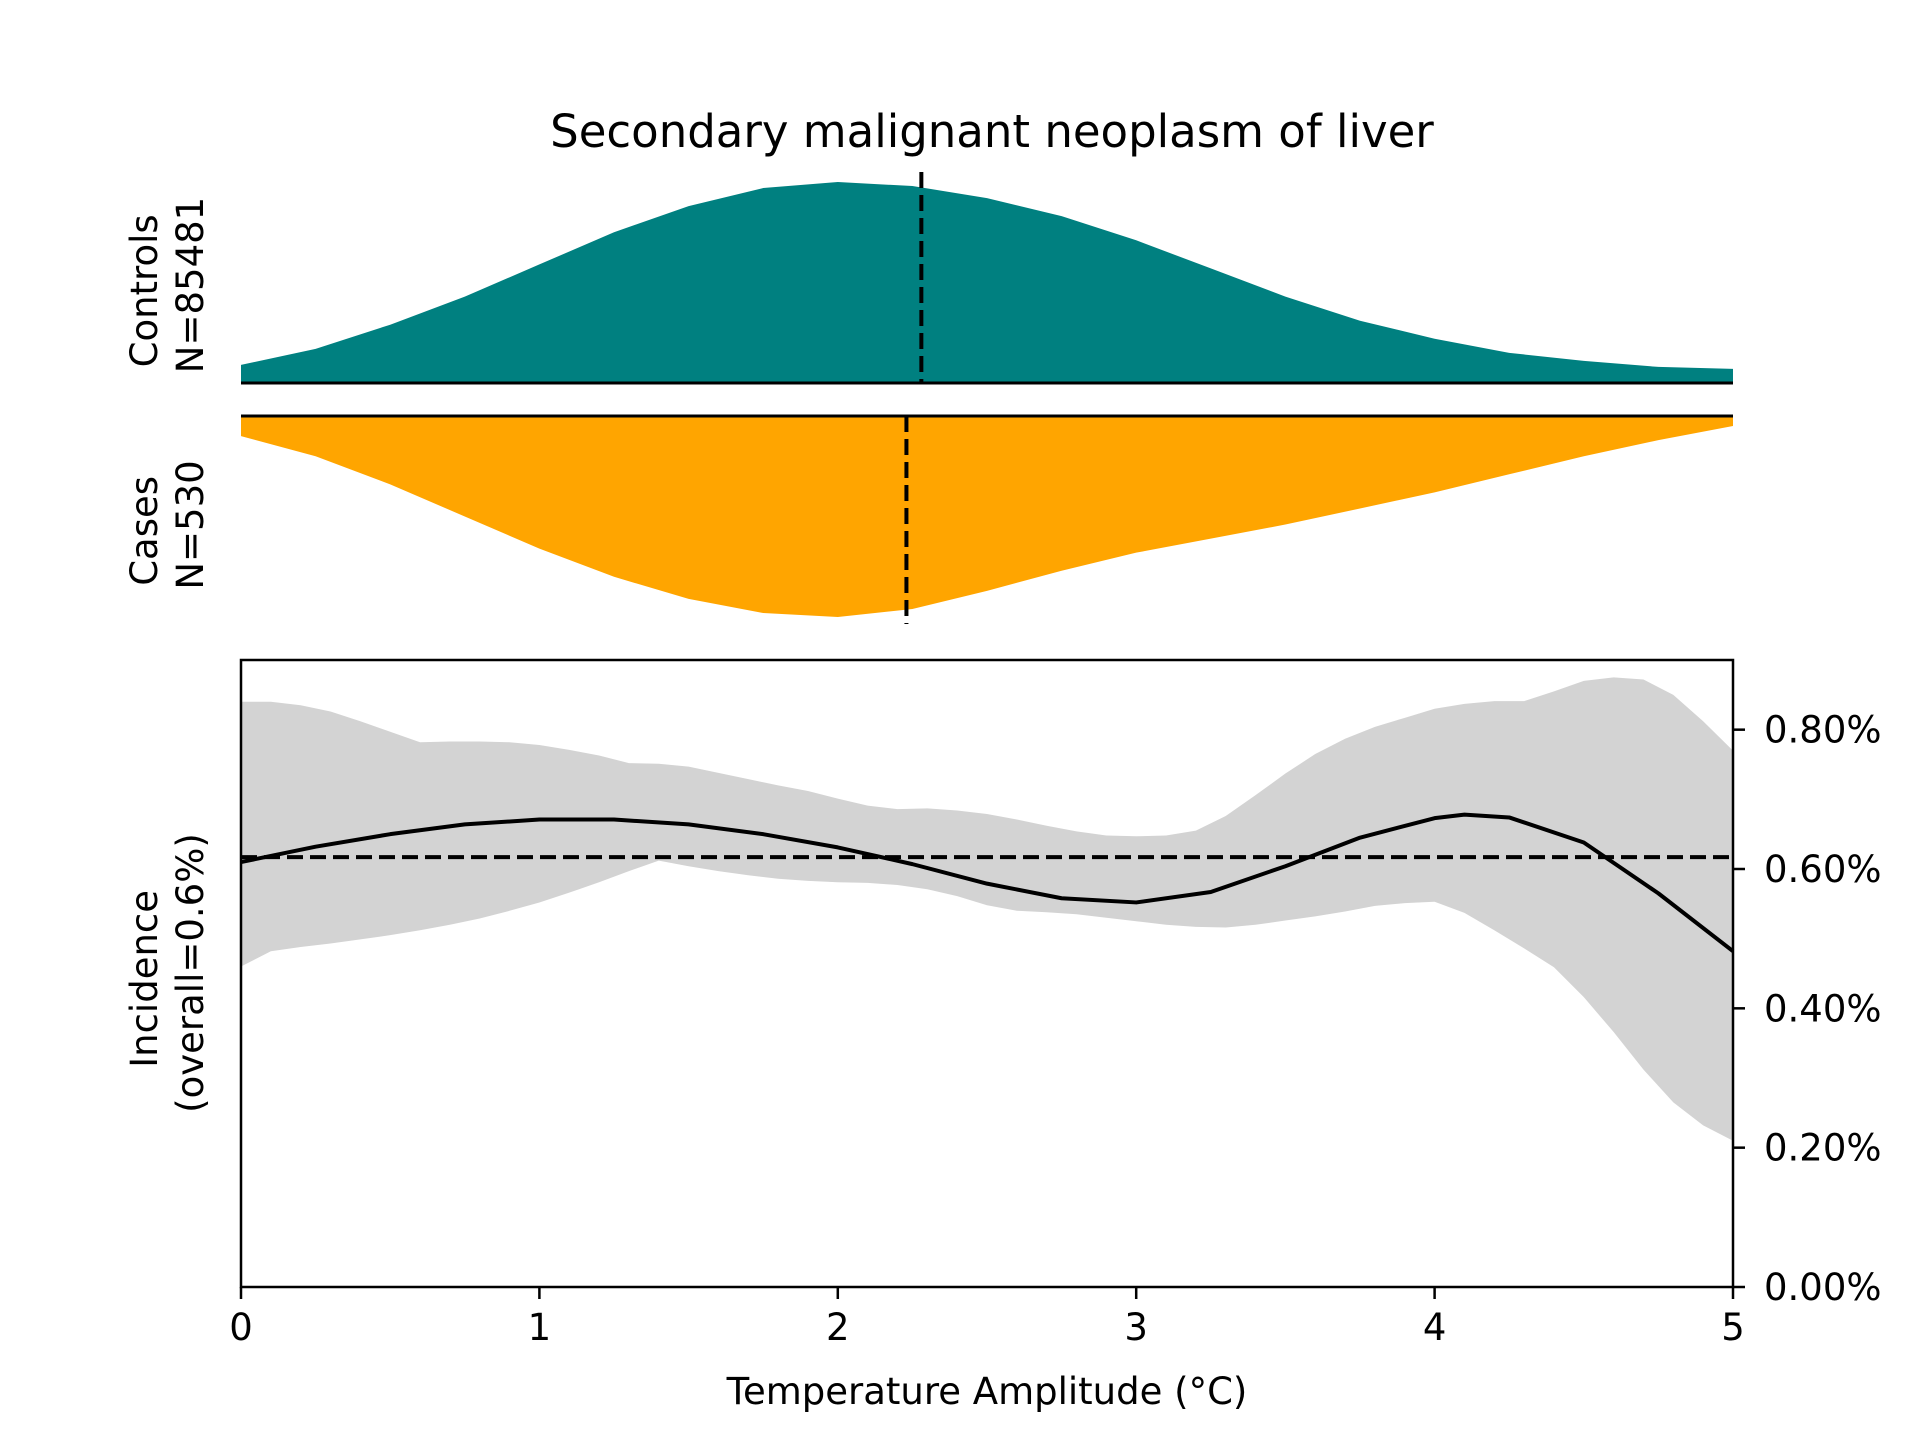 The height and width of the screenshot is (1440, 1920). I want to click on cases-density-area, so click(987, 516).